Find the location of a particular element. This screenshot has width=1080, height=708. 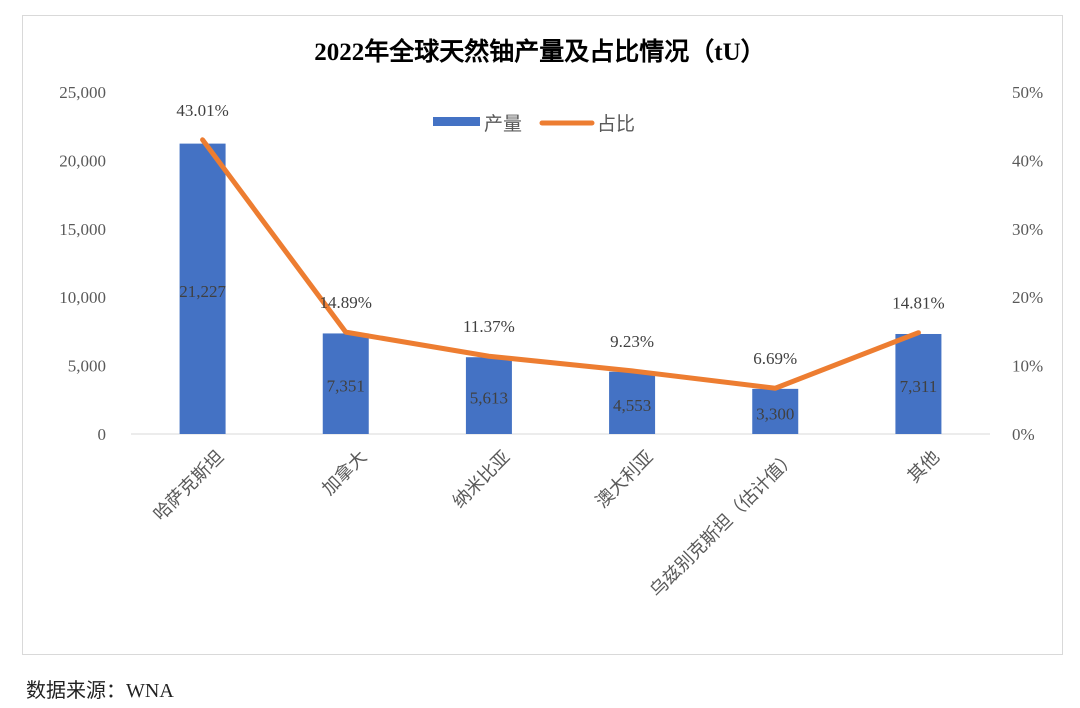

chart-title: 2022年全球天然铀产量及占比情况（tU） is located at coordinates (539, 51).